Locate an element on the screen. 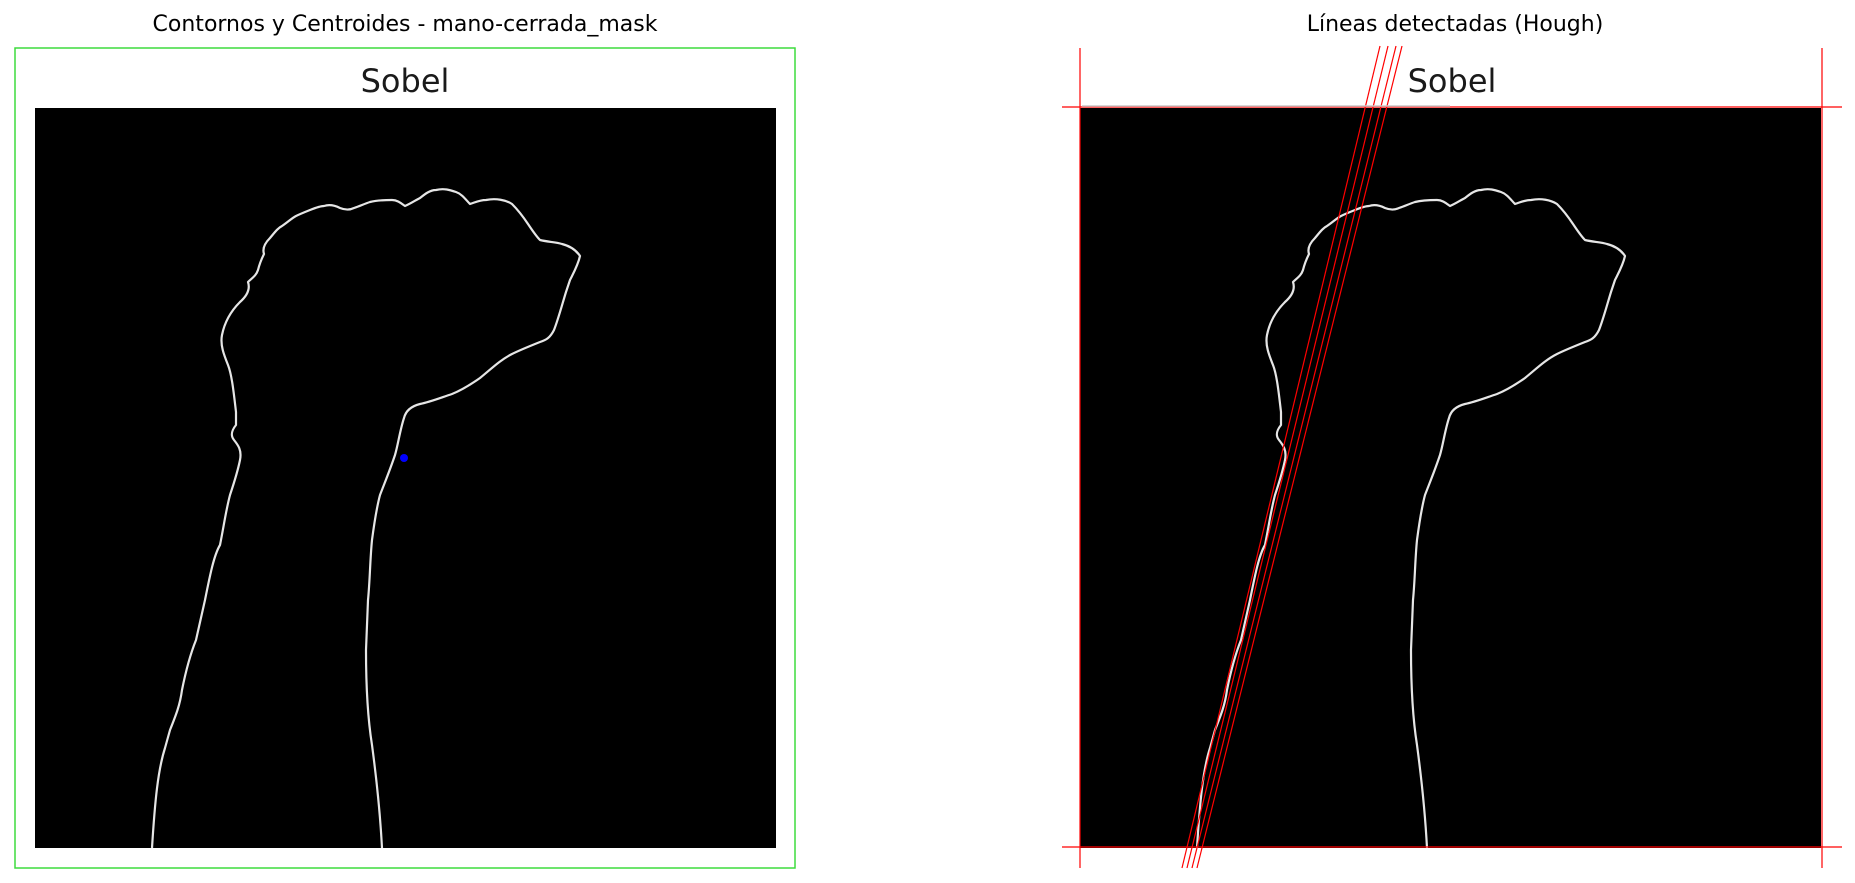 This screenshot has height=883, width=1855. left-inner-title: Sobel is located at coordinates (405, 81).